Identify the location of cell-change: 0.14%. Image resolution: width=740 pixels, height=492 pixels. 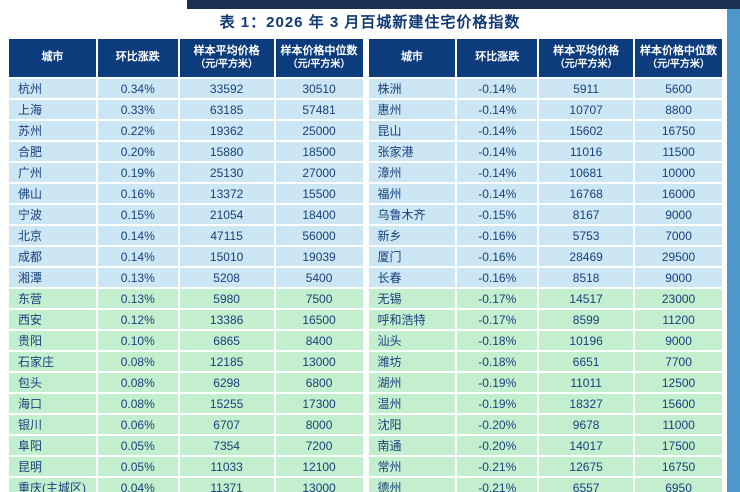
(137, 256).